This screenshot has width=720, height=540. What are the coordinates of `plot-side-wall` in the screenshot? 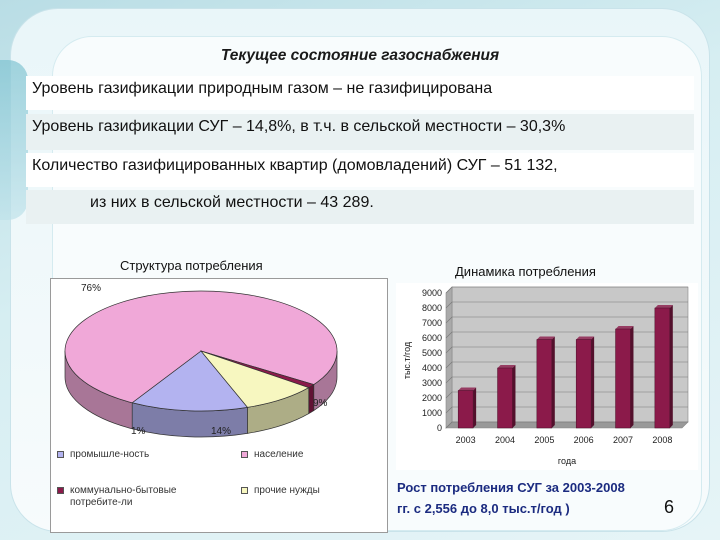 It's located at (449, 357).